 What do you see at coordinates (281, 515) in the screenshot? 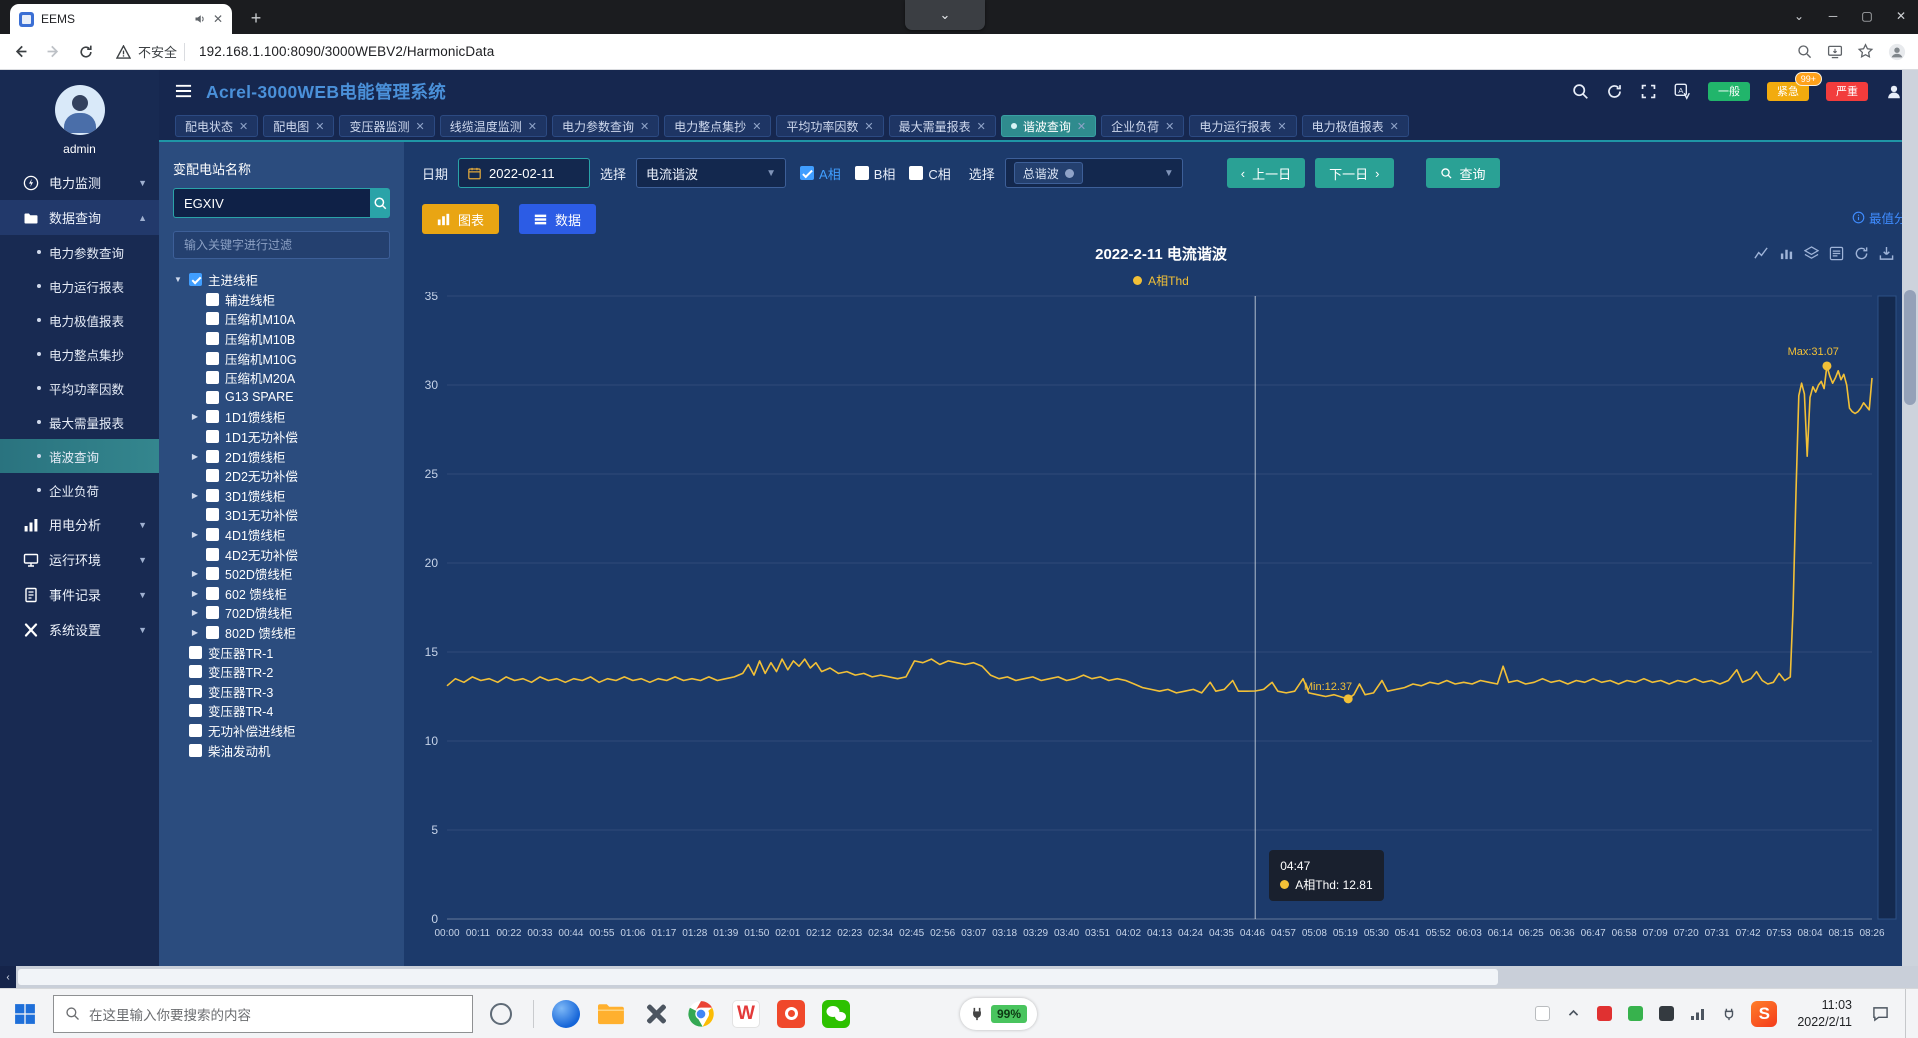
I see `tree-node-3D1无功补偿: 3D1无功补偿` at bounding box center [281, 515].